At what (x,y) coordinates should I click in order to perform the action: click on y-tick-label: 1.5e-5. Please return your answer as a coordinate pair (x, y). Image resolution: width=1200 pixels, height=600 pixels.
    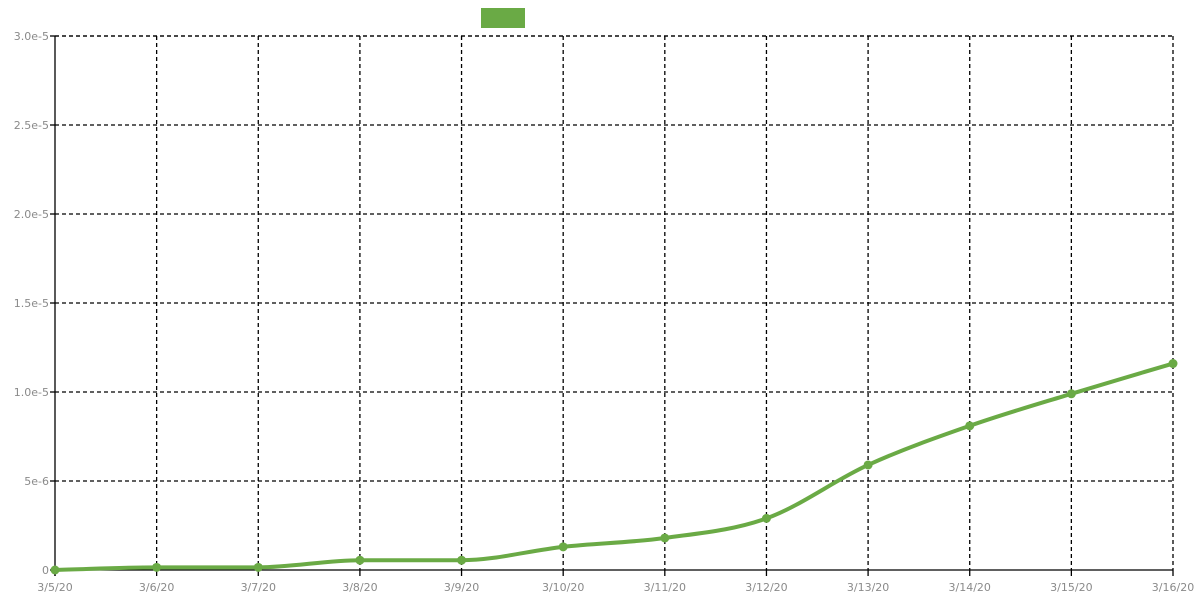
    Looking at the image, I should click on (31, 303).